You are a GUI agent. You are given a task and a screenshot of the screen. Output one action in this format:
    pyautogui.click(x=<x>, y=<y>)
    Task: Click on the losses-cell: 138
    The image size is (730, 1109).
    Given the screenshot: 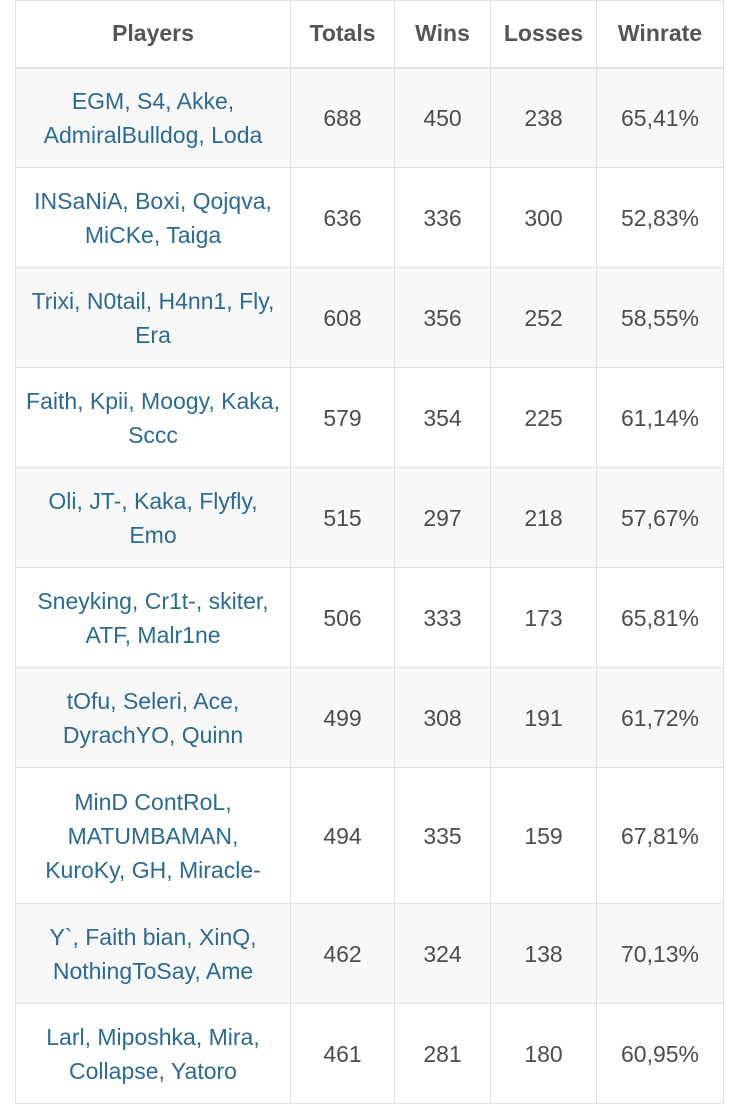 What is the action you would take?
    pyautogui.click(x=543, y=953)
    